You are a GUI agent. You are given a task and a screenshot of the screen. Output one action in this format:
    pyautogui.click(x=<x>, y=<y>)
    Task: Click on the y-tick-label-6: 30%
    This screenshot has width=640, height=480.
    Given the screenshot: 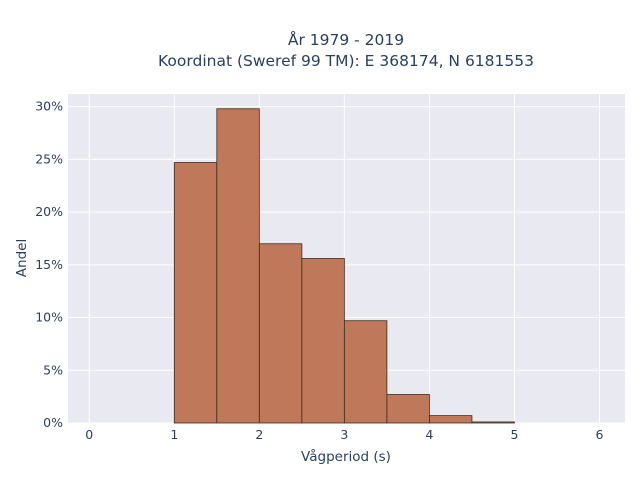 What is the action you would take?
    pyautogui.click(x=49, y=106)
    